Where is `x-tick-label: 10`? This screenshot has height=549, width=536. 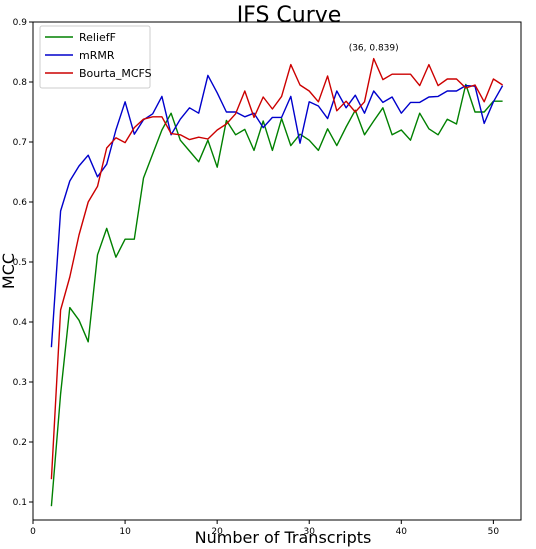
x-tick-label: 10 is located at coordinates (125, 532).